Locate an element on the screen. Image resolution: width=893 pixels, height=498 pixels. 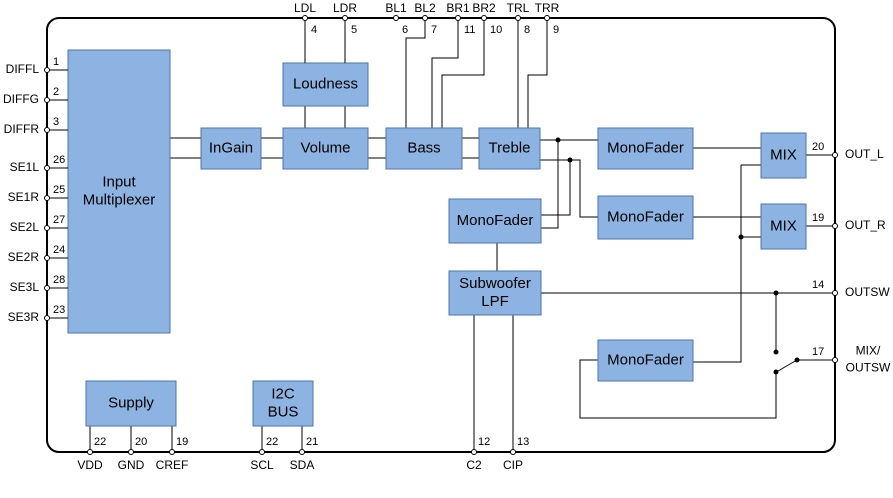
block-label: Supply is located at coordinates (131, 402).